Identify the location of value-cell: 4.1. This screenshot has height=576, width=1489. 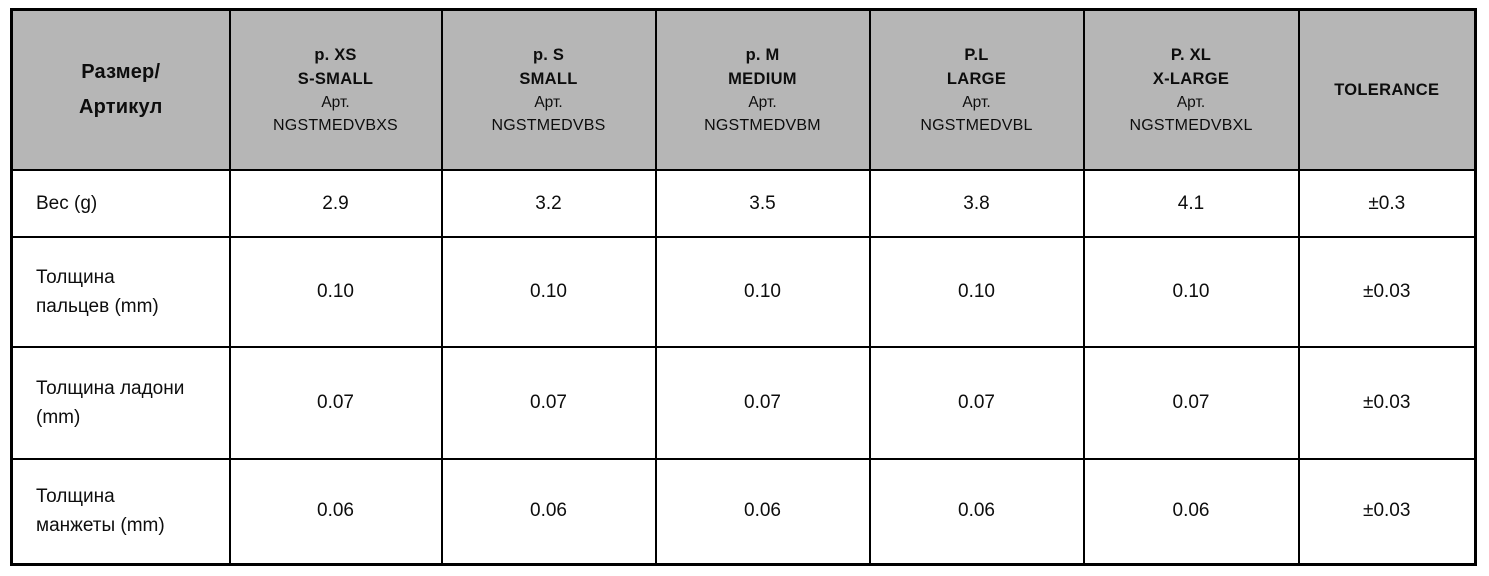
(1191, 203).